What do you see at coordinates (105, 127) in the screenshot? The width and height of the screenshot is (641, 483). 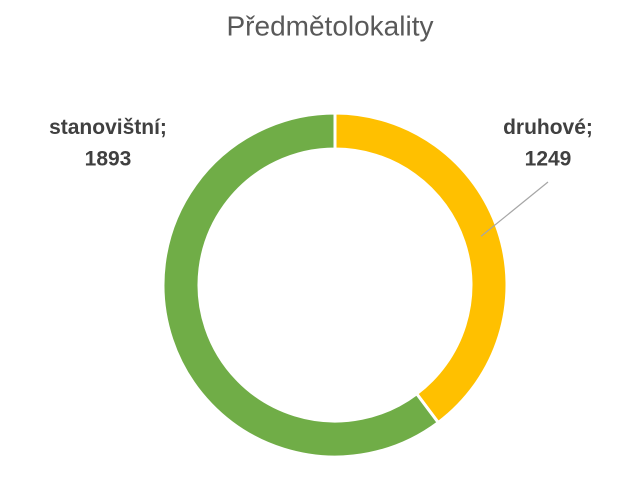 I see `category-name: stanovištní` at bounding box center [105, 127].